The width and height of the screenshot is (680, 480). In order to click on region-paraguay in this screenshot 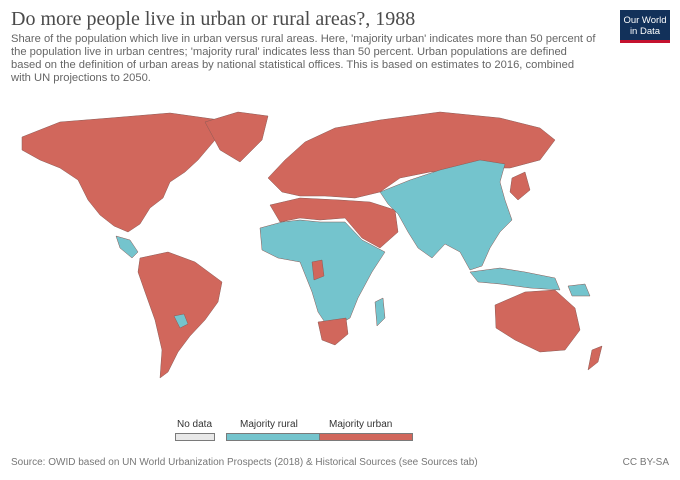, I will do `click(181, 321)`.